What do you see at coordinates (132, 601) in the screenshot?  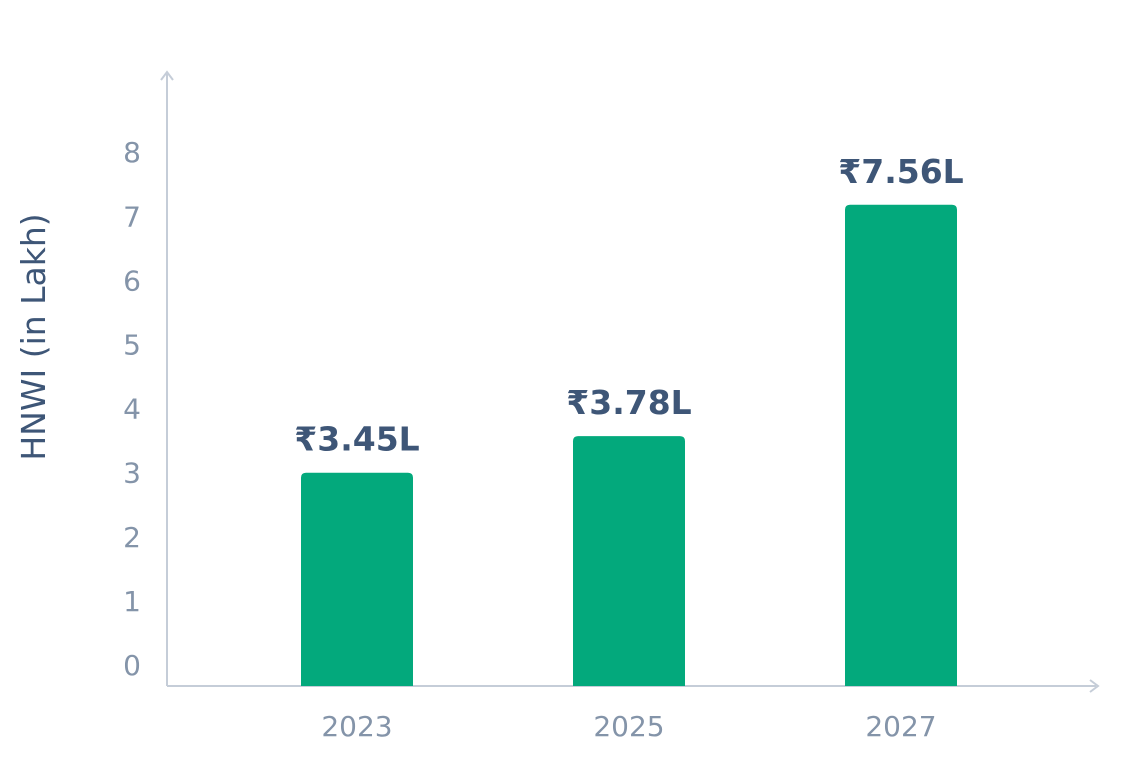 I see `y-tick-label: 1` at bounding box center [132, 601].